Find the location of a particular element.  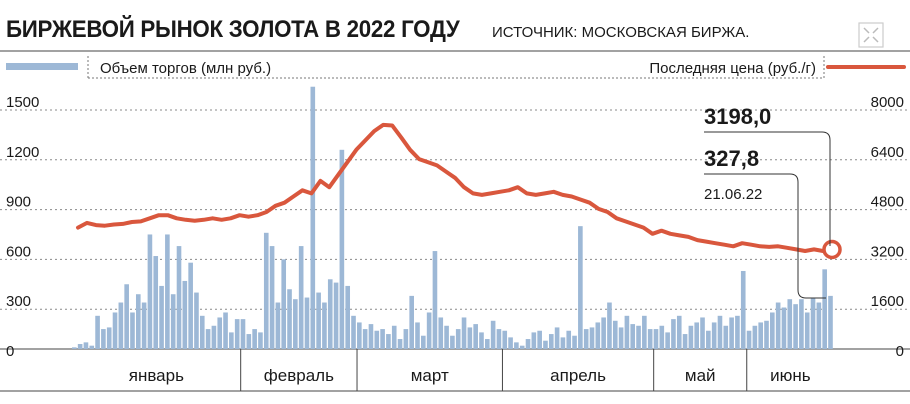

left-tick-label: 600 is located at coordinates (18, 251).